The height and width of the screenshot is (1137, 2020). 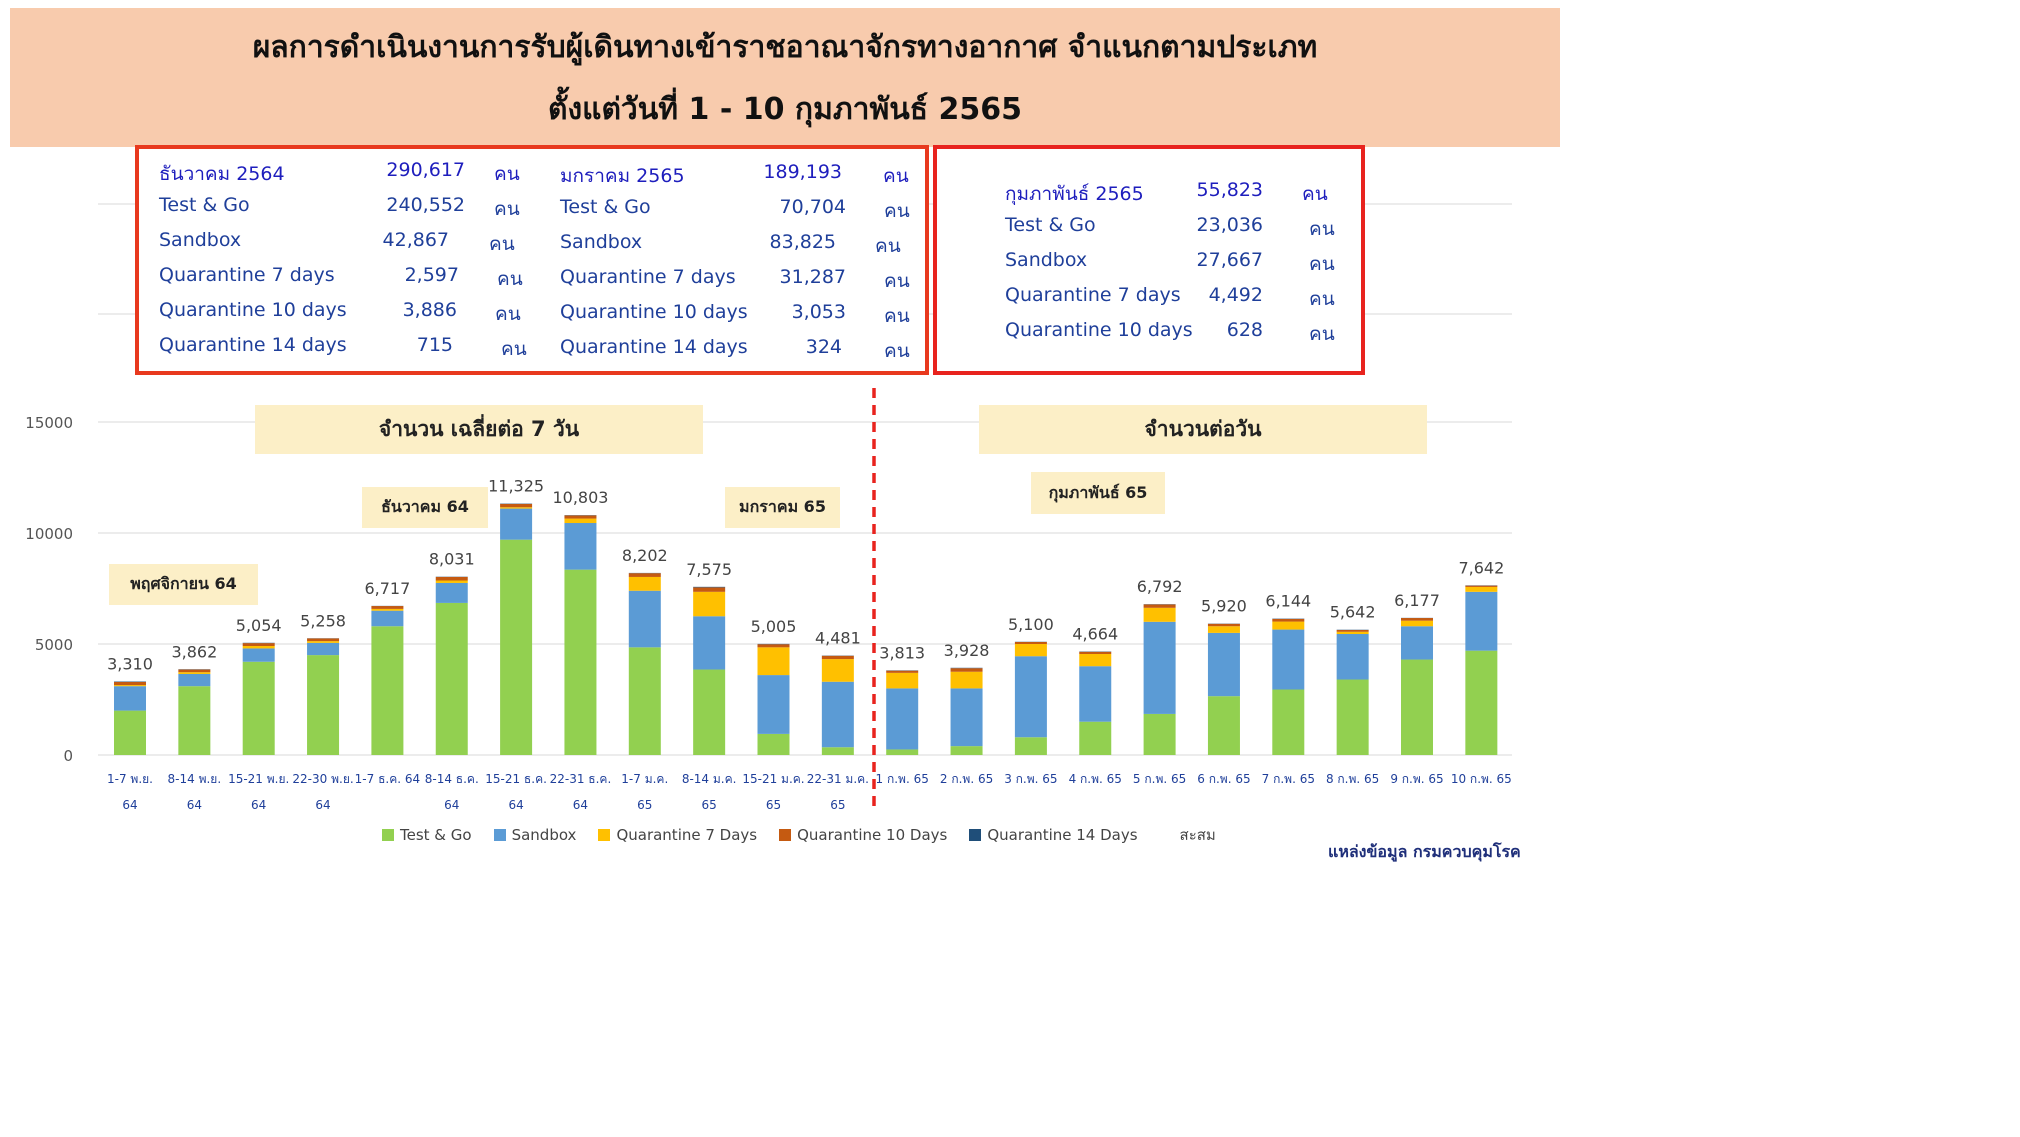 I want to click on month-label-dec: ธันวาคม 64, so click(x=425, y=507).